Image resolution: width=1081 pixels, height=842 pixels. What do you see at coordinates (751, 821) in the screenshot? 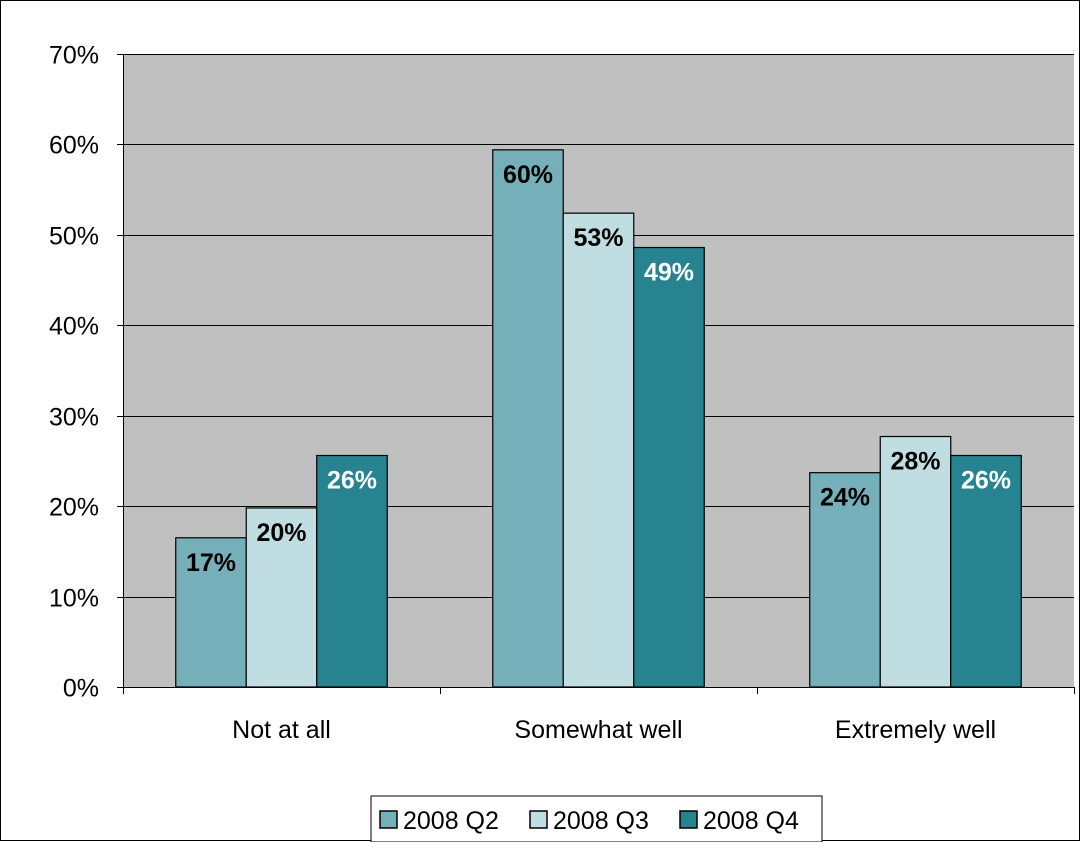
I see `legend-label-q4: 2008 Q4` at bounding box center [751, 821].